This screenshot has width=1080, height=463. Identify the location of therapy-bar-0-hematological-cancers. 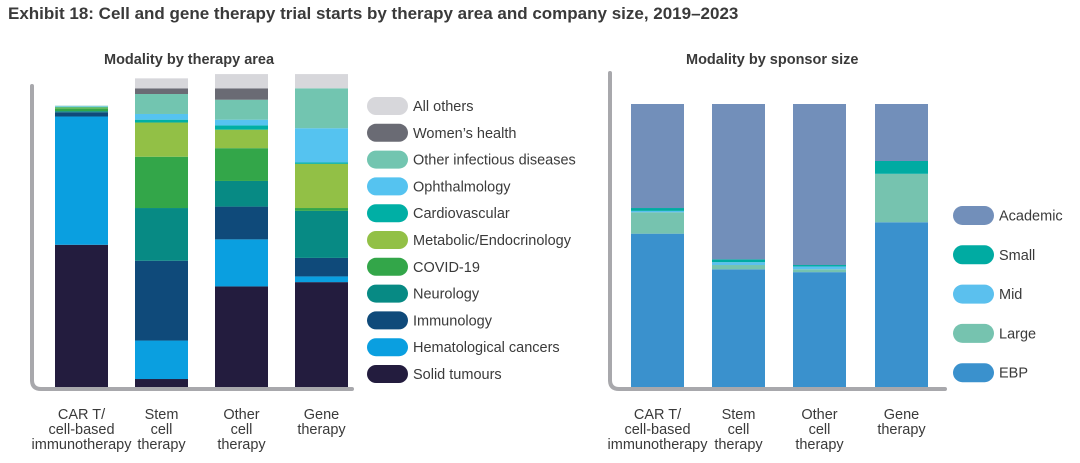
(81, 180).